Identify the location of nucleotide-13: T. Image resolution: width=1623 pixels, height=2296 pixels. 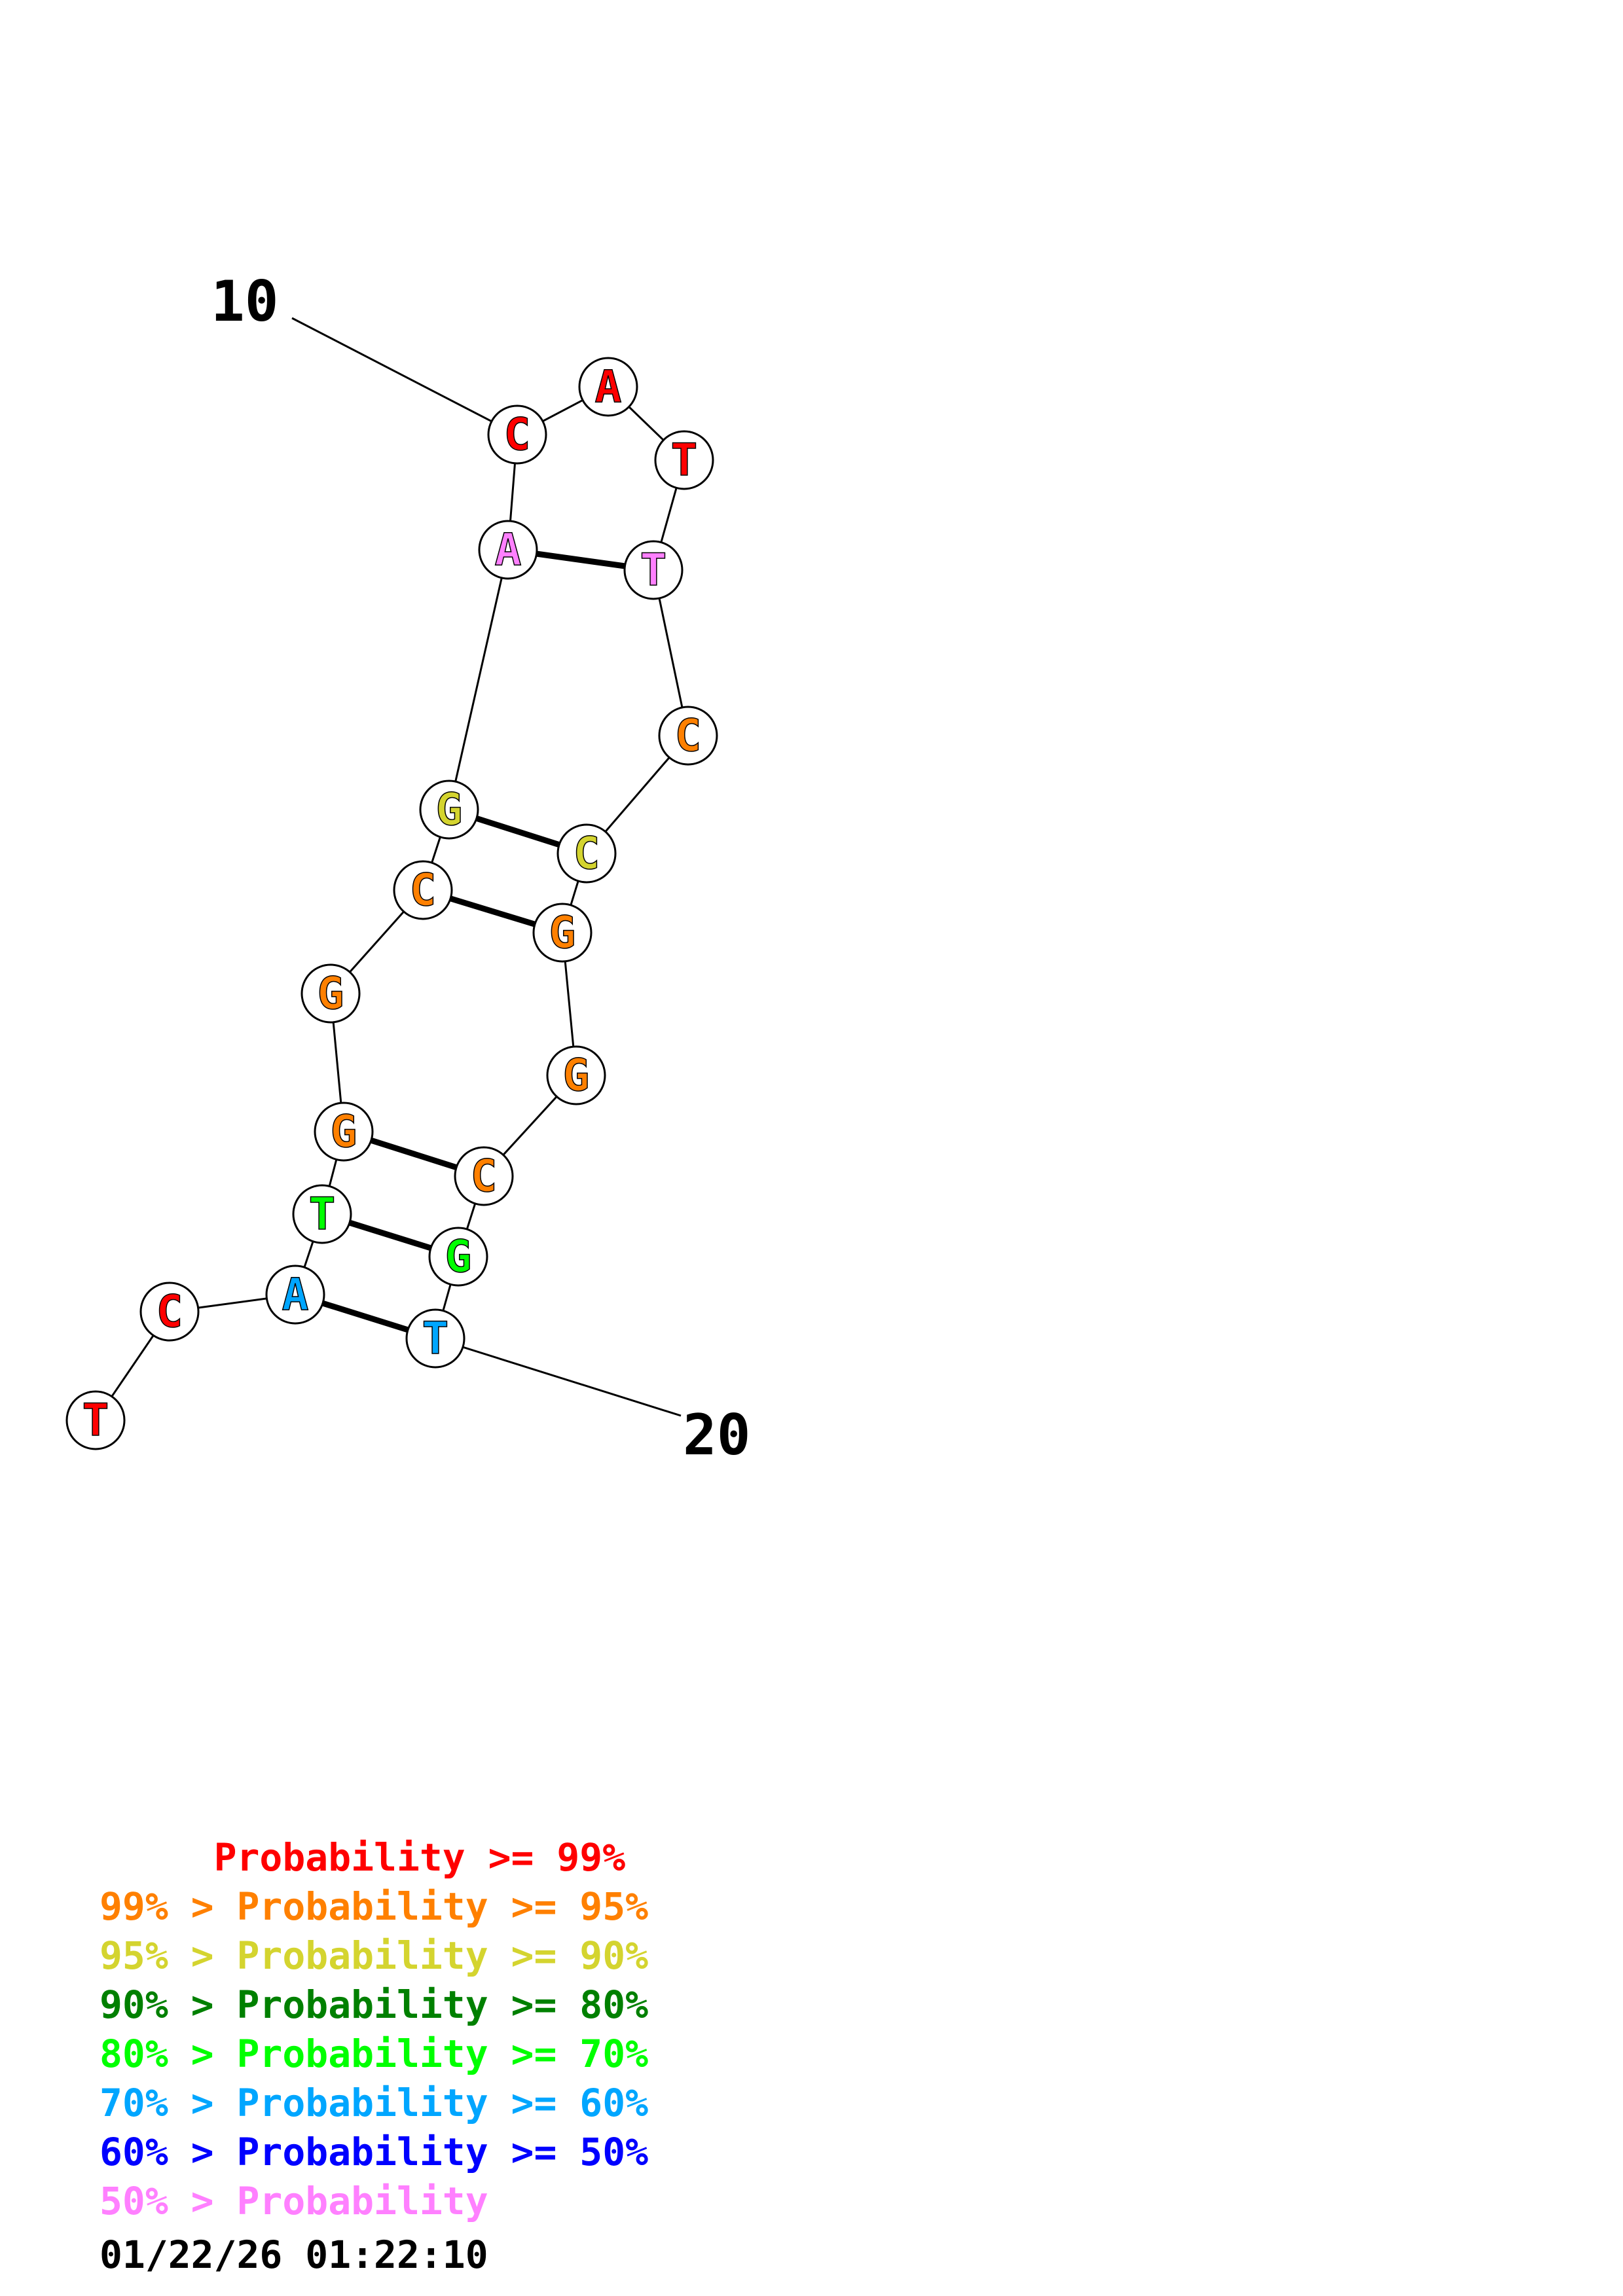
(653, 570).